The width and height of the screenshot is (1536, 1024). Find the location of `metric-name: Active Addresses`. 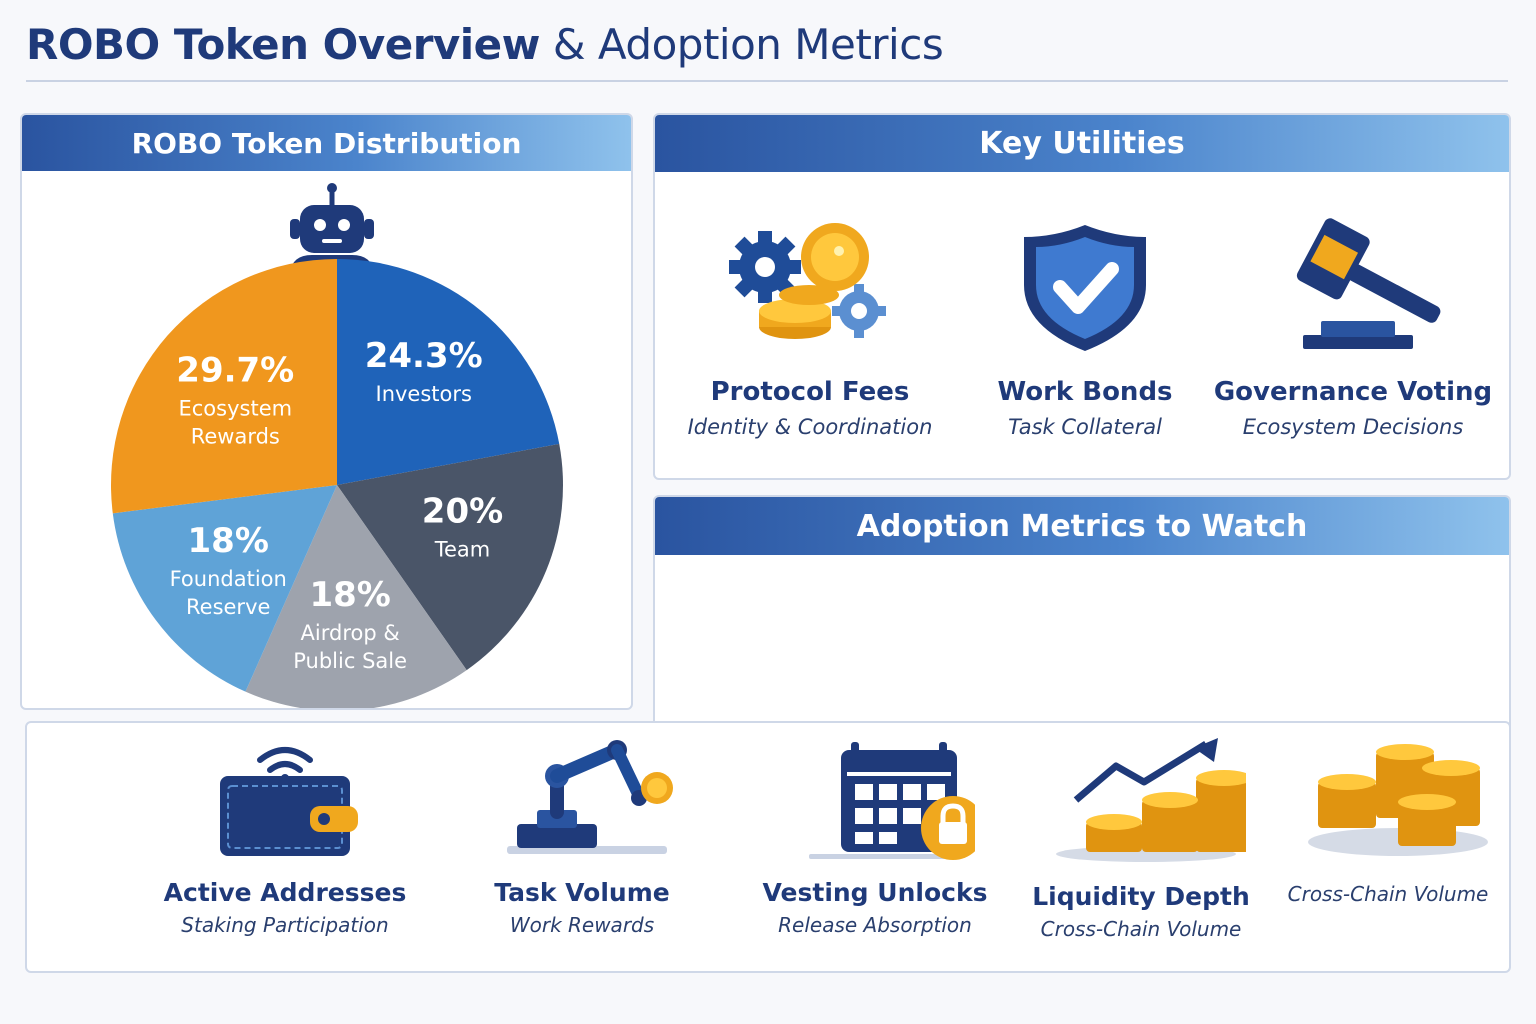

metric-name: Active Addresses is located at coordinates (285, 892).